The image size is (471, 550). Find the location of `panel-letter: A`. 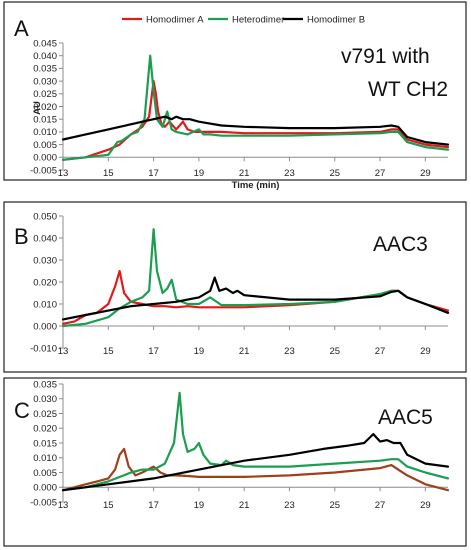

panel-letter: A is located at coordinates (21, 28).